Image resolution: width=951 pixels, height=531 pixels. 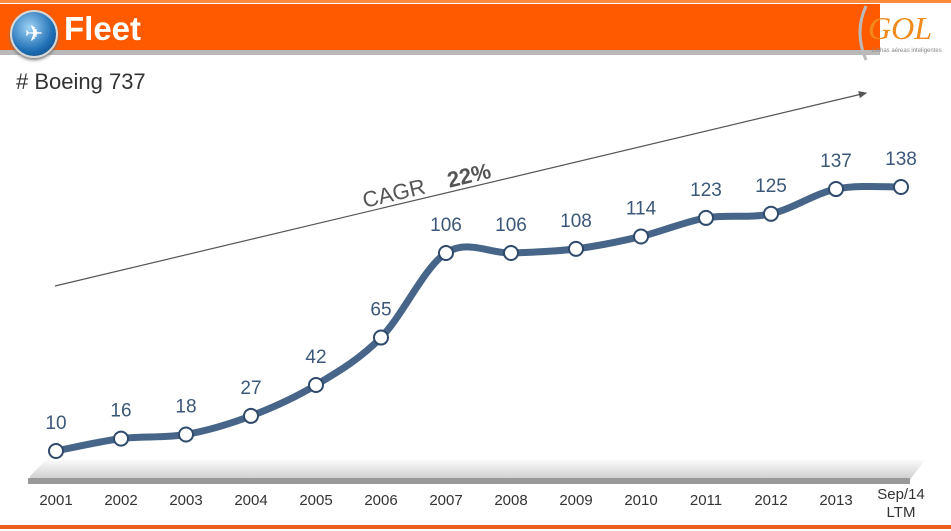 What do you see at coordinates (901, 159) in the screenshot?
I see `data-label: 138` at bounding box center [901, 159].